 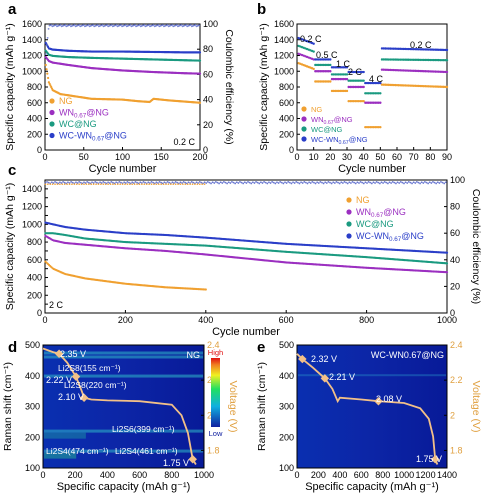 What do you see at coordinates (284, 24) in the screenshot?
I see `y-tick-label: 1600` at bounding box center [284, 24].